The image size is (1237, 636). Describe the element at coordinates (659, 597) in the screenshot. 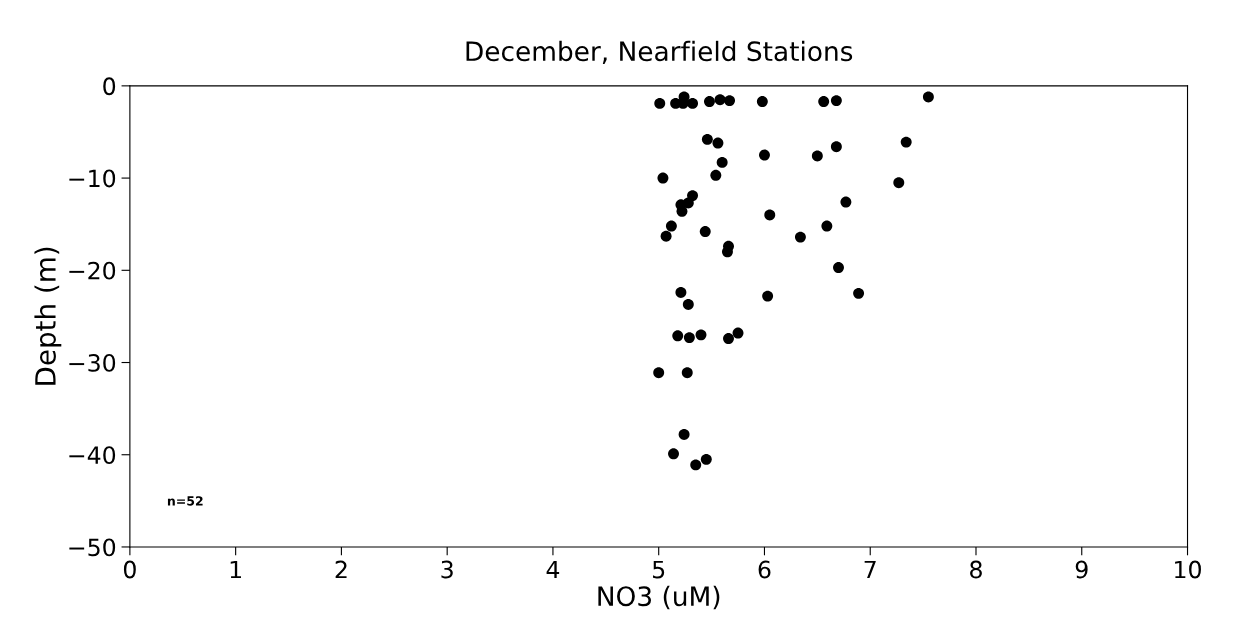

I see `x-axis-title: NO3 (uM)` at that location.